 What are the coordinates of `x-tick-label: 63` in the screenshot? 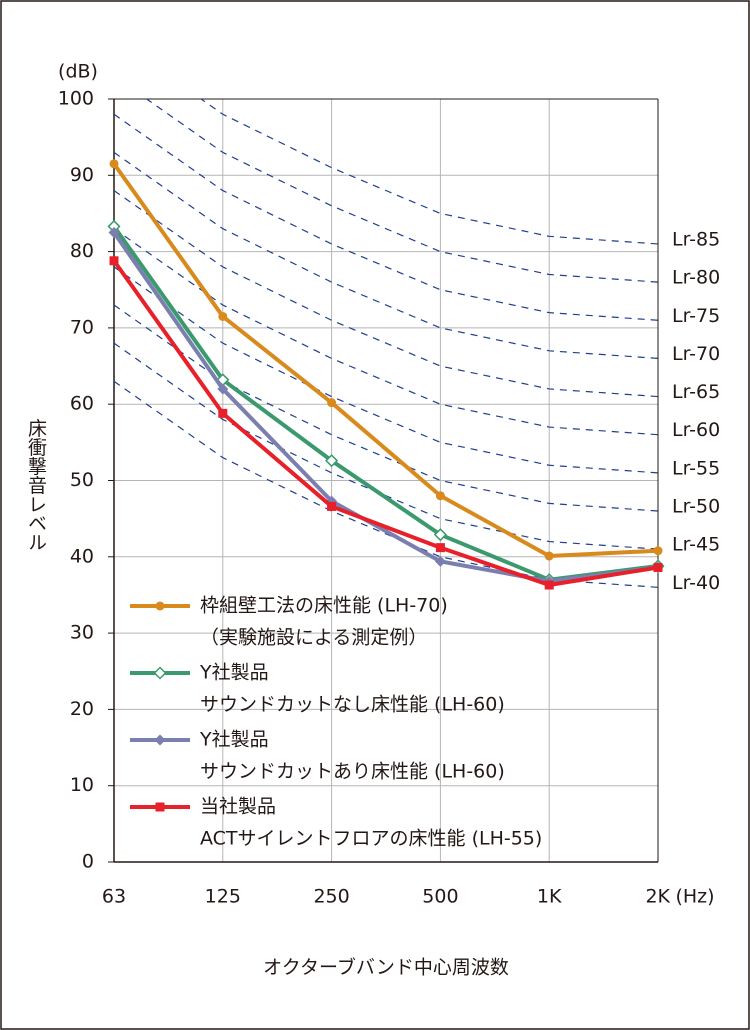 It's located at (114, 897).